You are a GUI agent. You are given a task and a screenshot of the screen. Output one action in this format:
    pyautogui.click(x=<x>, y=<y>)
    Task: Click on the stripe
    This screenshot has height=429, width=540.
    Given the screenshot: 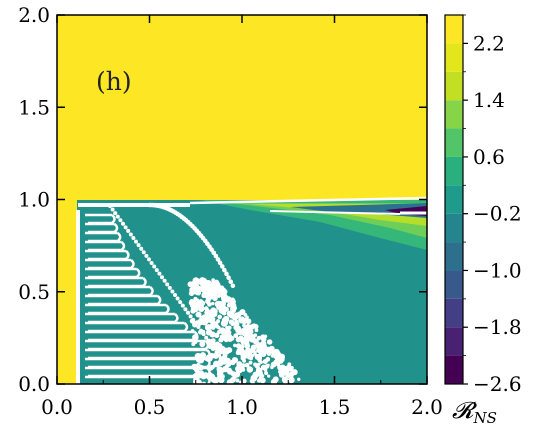 What is the action you would take?
    pyautogui.click(x=148, y=379)
    